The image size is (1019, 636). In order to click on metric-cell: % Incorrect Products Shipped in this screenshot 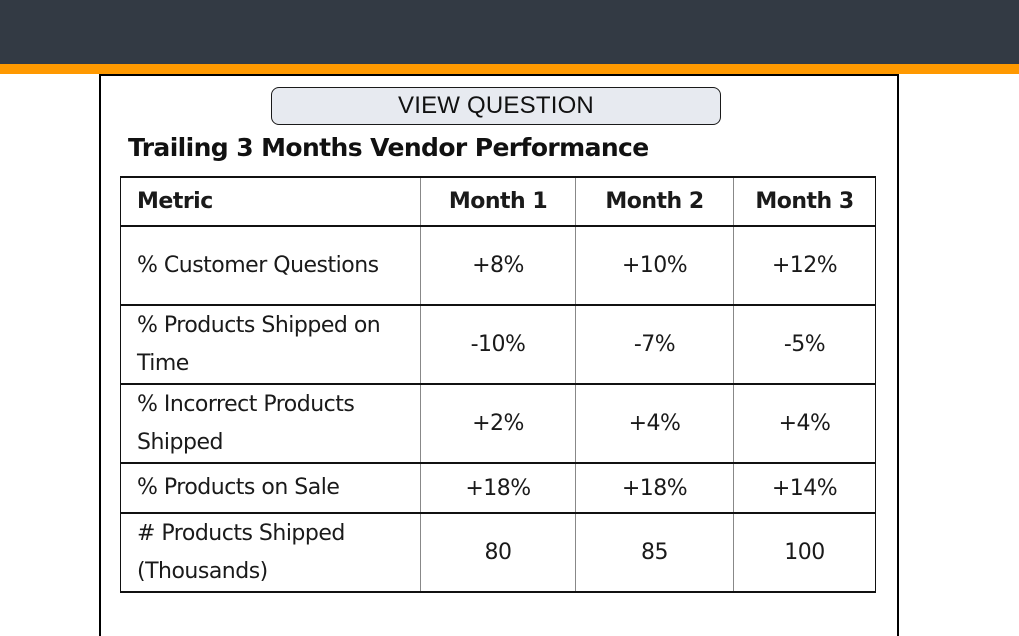, I will do `click(270, 423)`.